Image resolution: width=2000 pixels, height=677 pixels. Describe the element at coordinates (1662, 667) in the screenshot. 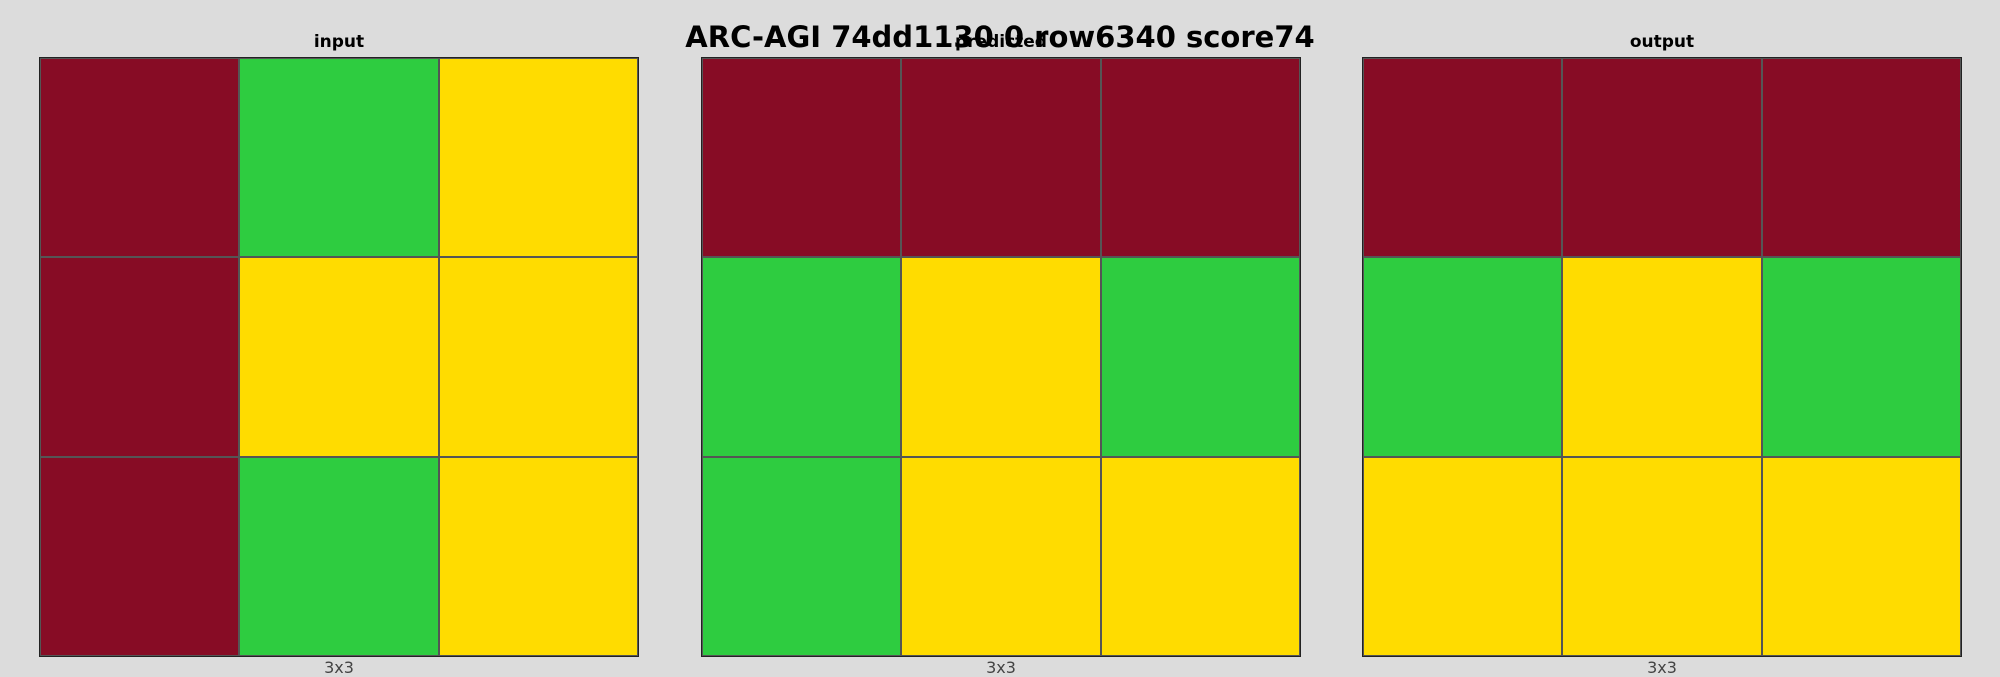

I see `output-size-caption: 3x3` at that location.